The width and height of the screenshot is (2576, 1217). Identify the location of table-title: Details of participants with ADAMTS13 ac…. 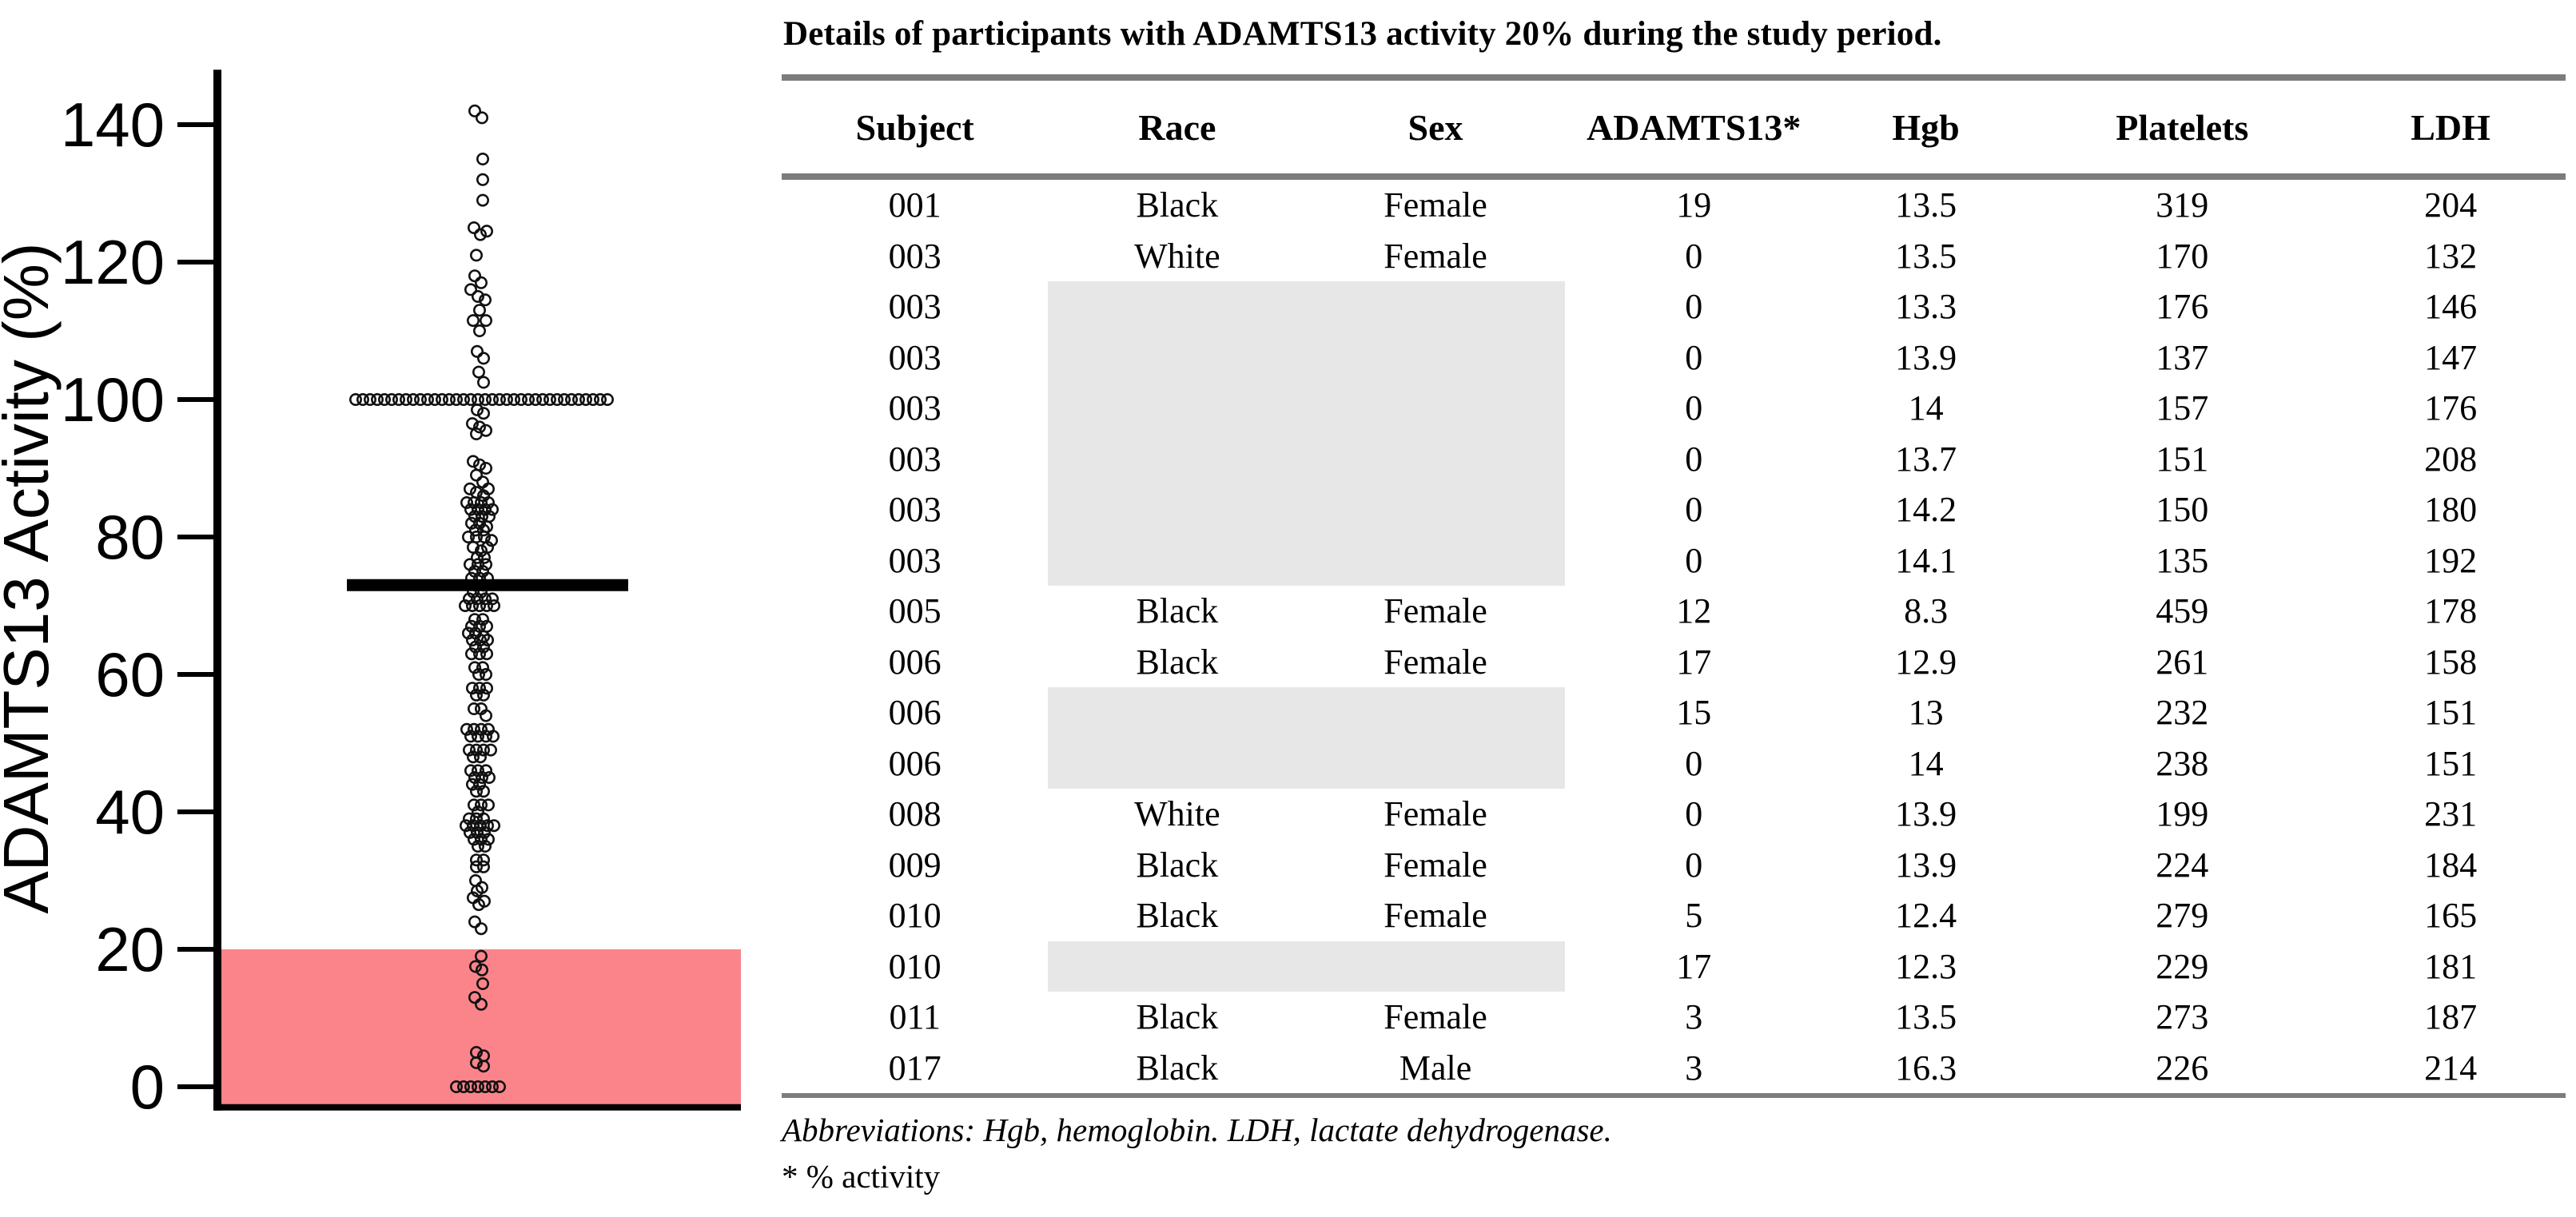
(1362, 34).